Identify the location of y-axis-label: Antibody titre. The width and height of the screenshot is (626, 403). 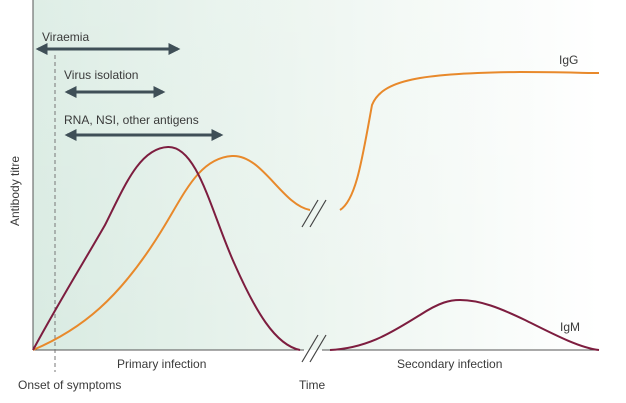
(15, 191).